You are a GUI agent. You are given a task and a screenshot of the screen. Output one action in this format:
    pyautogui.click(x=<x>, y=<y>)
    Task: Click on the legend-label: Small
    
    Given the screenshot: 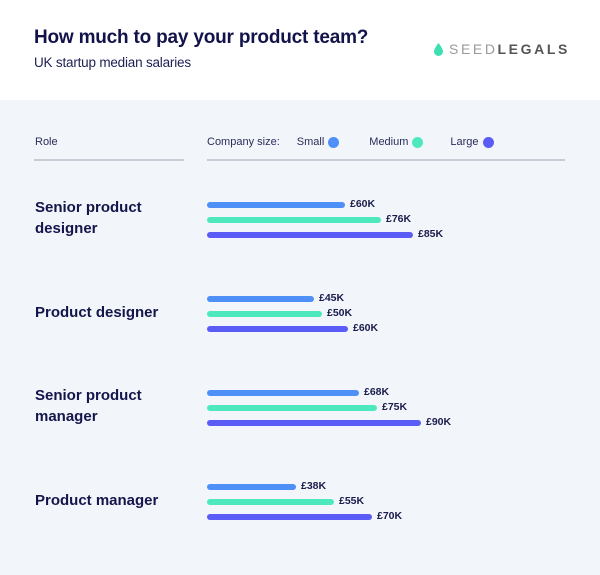 What is the action you would take?
    pyautogui.click(x=310, y=142)
    